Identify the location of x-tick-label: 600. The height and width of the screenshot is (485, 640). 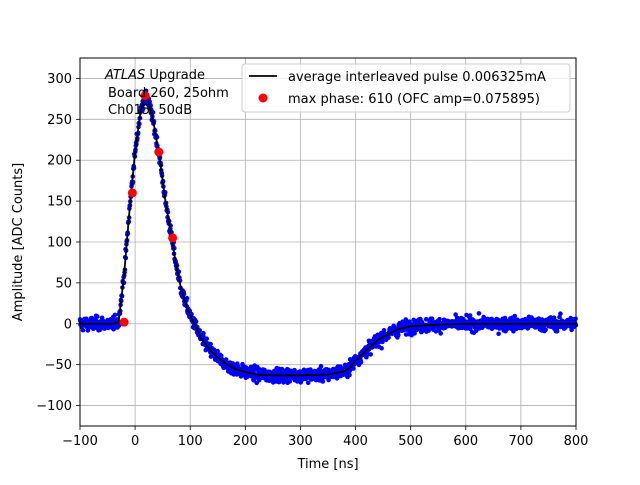
(465, 441).